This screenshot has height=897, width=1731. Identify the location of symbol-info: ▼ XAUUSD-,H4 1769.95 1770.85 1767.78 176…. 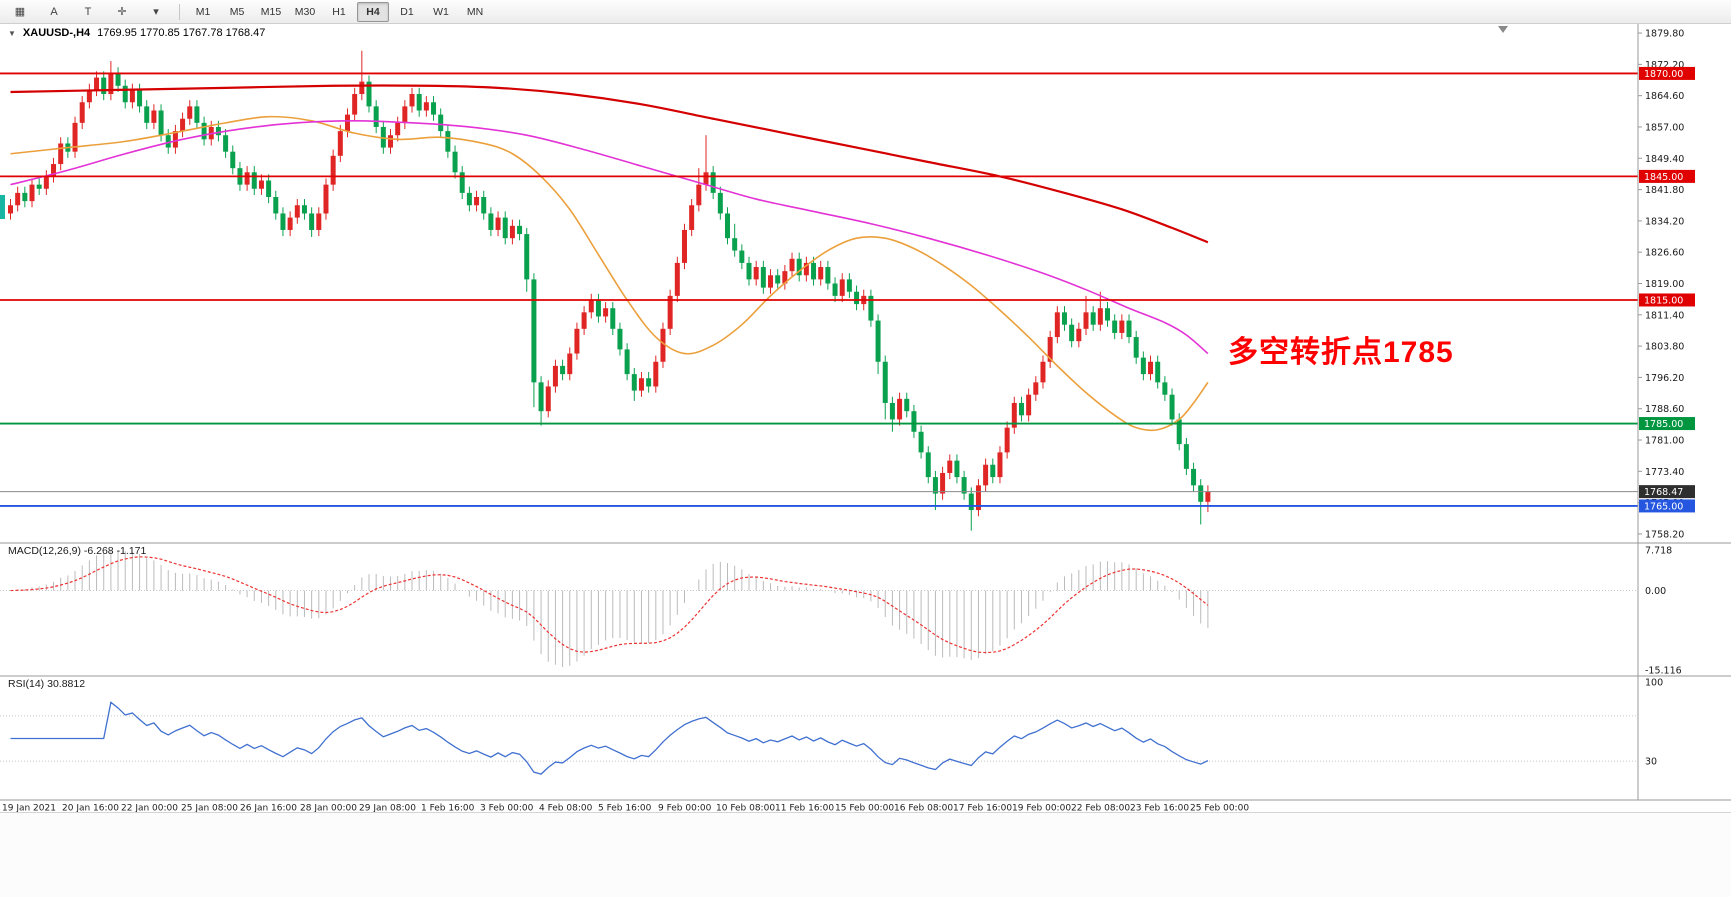
(136, 33).